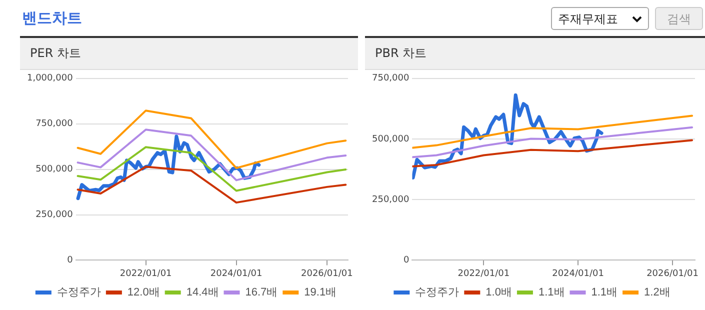  I want to click on legend-label: 16.7배, so click(261, 292).